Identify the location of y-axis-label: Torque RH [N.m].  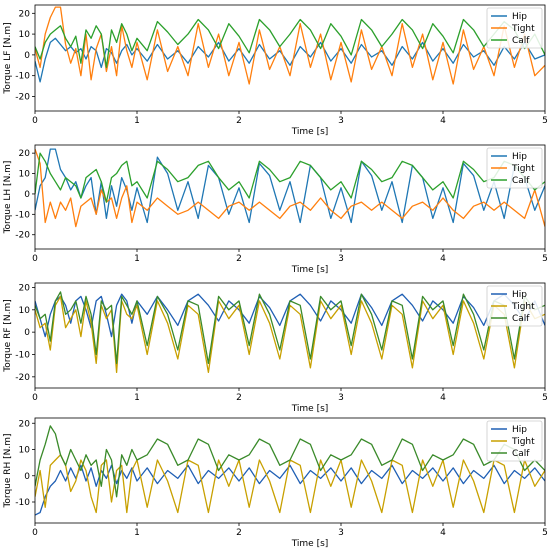
(8, 470).